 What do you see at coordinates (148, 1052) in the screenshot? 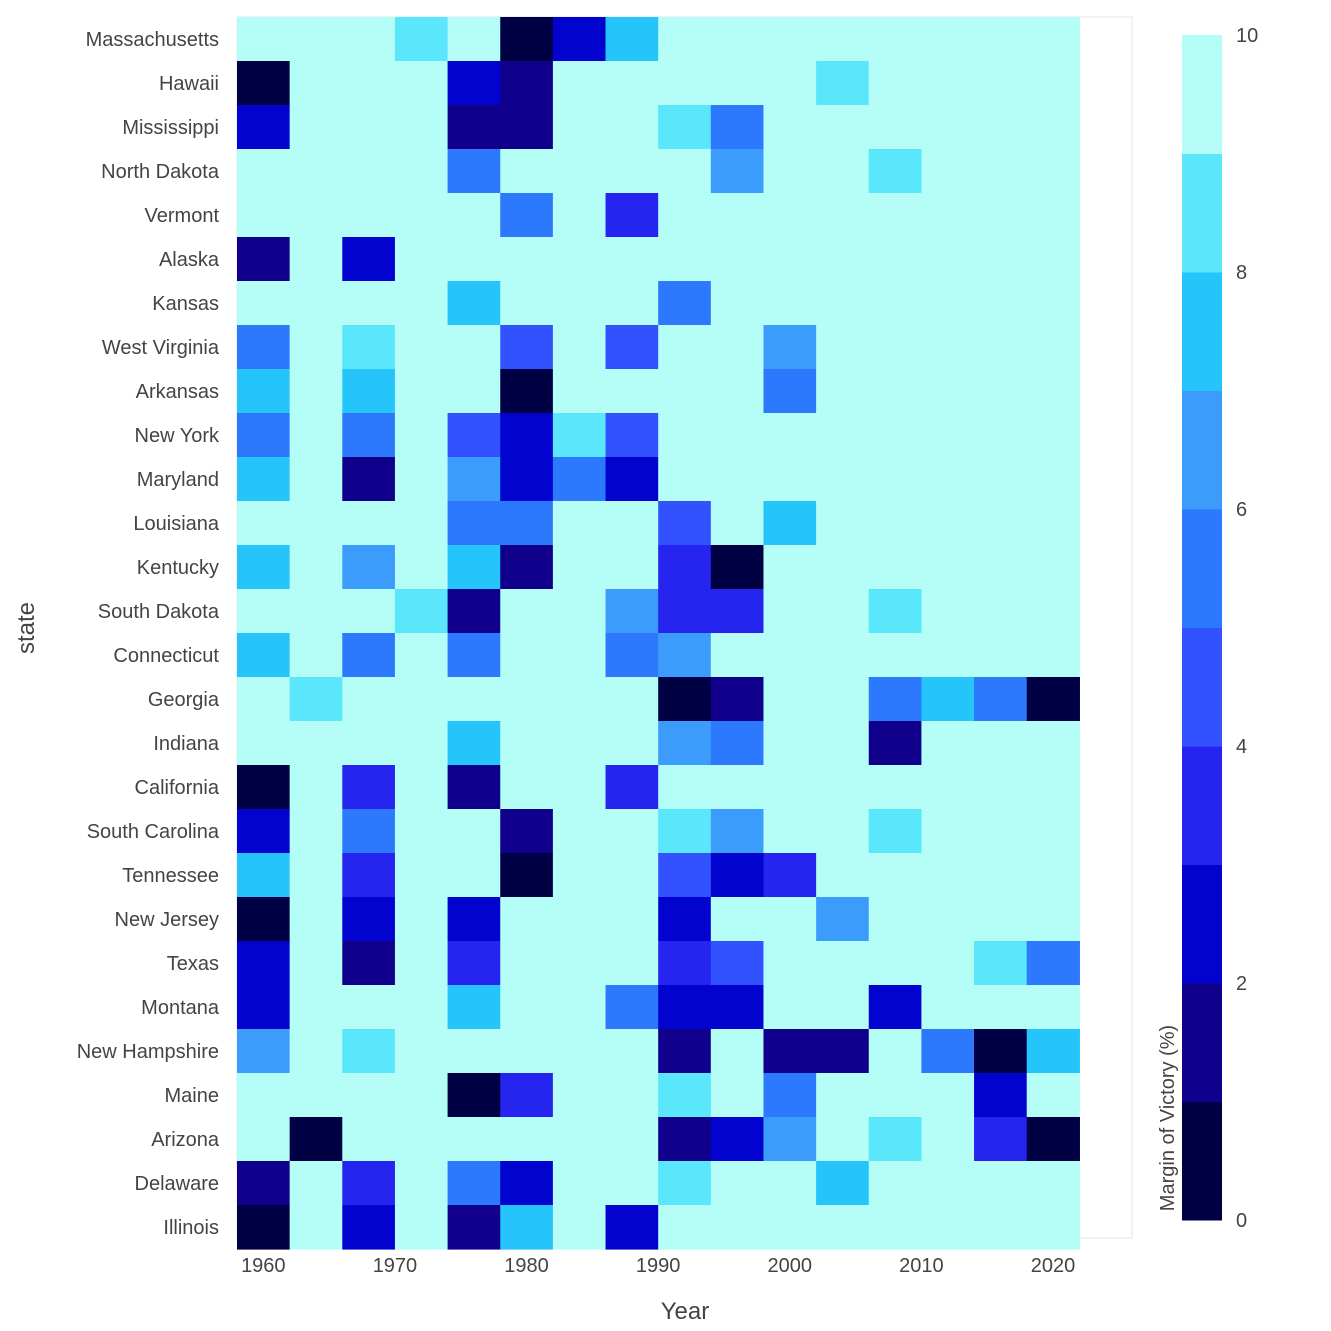
I see `y-tick-label: New Hampshire` at bounding box center [148, 1052].